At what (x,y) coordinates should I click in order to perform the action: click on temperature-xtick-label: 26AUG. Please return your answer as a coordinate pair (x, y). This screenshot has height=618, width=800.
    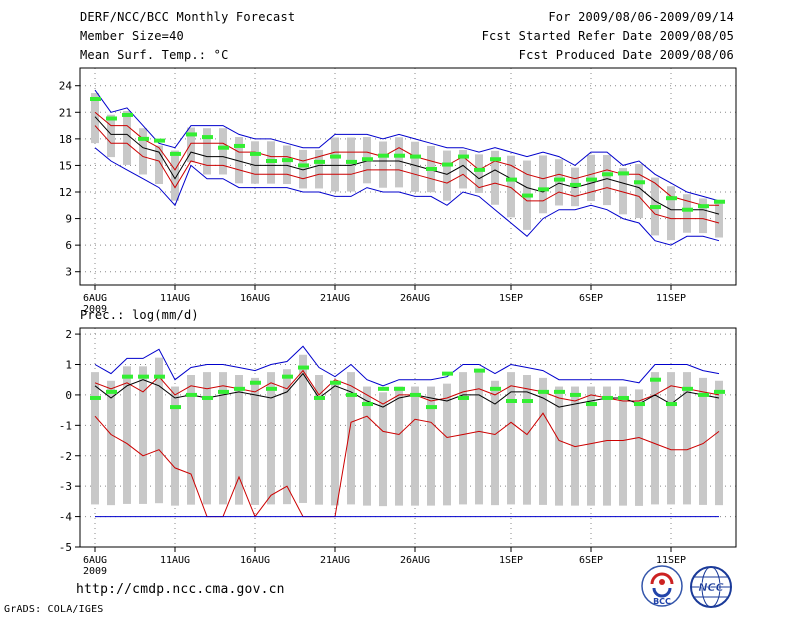
    Looking at the image, I should click on (415, 298).